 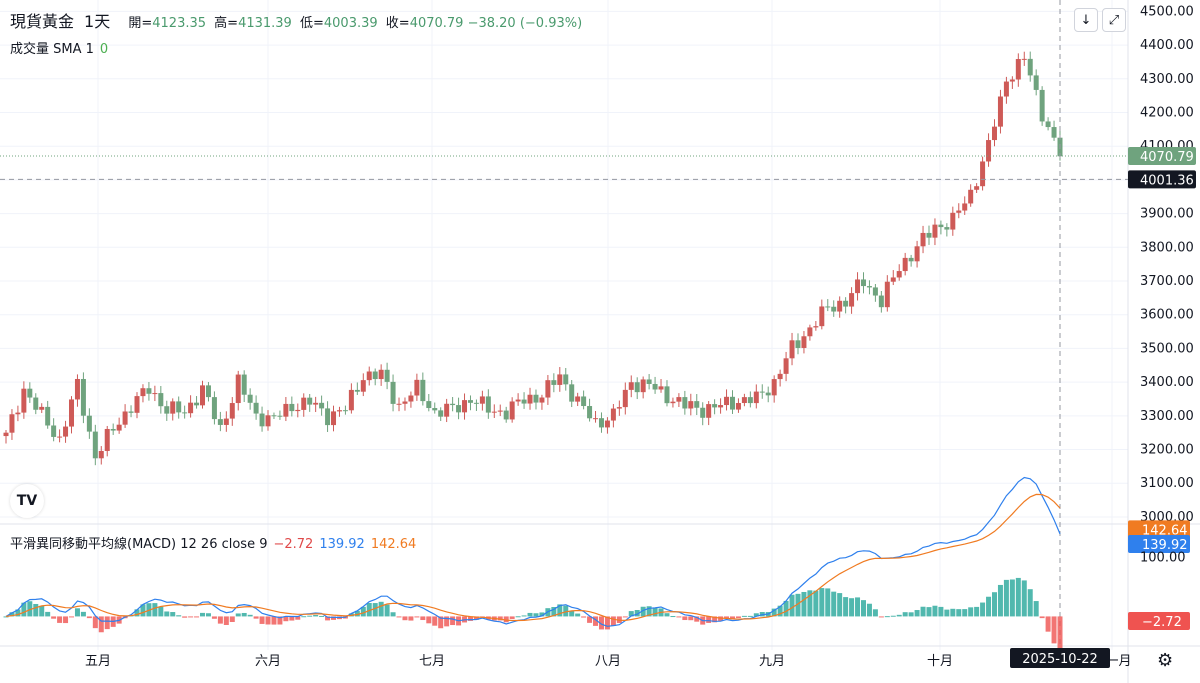 What do you see at coordinates (1165, 660) in the screenshot?
I see `settings-button: ⚙` at bounding box center [1165, 660].